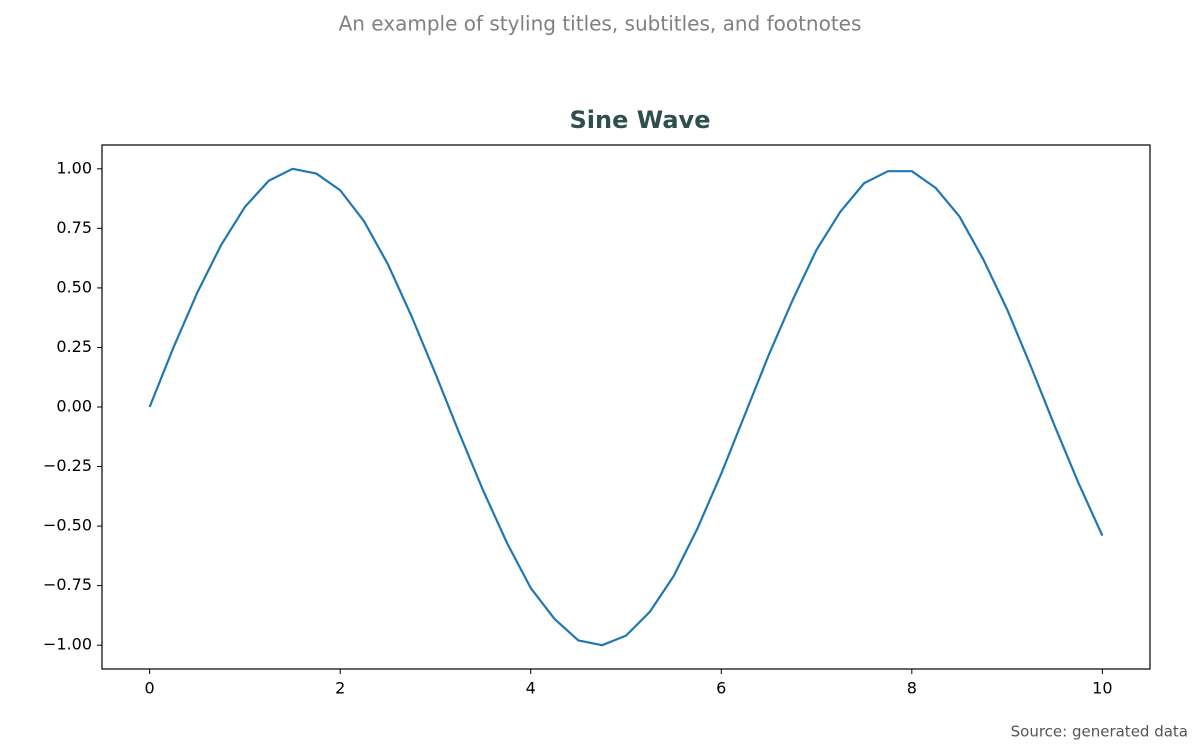 Image resolution: width=1200 pixels, height=750 pixels. Describe the element at coordinates (74, 346) in the screenshot. I see `y-tick-label: 0.25` at that location.